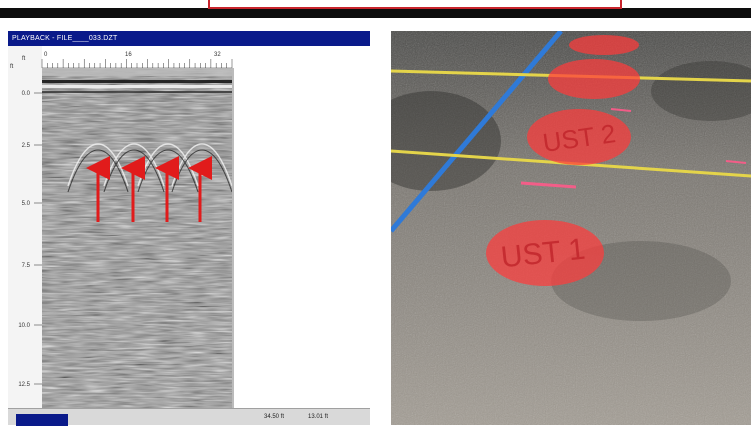 The height and width of the screenshot is (426, 751). Describe the element at coordinates (415, 4) in the screenshot. I see `caption-box` at that location.